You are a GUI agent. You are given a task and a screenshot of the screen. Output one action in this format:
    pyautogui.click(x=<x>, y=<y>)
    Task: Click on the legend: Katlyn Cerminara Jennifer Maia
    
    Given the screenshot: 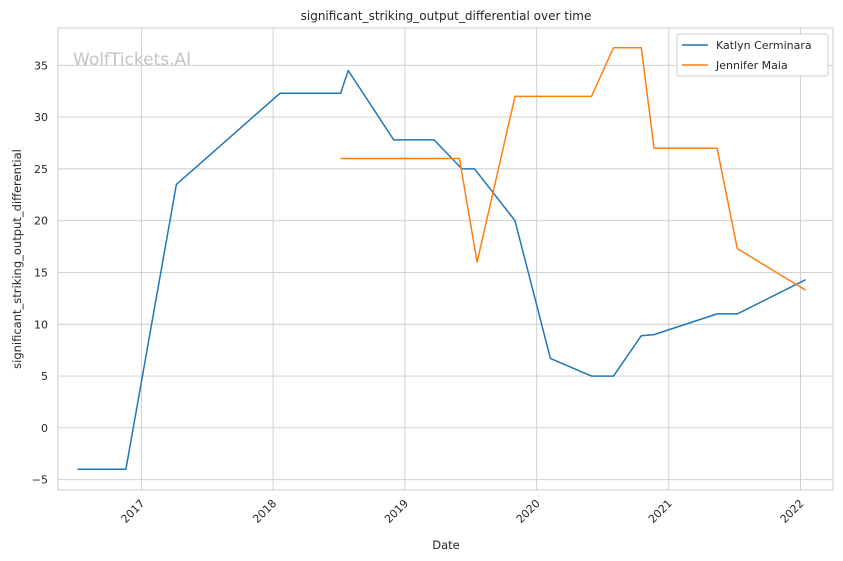 What is the action you would take?
    pyautogui.click(x=752, y=55)
    